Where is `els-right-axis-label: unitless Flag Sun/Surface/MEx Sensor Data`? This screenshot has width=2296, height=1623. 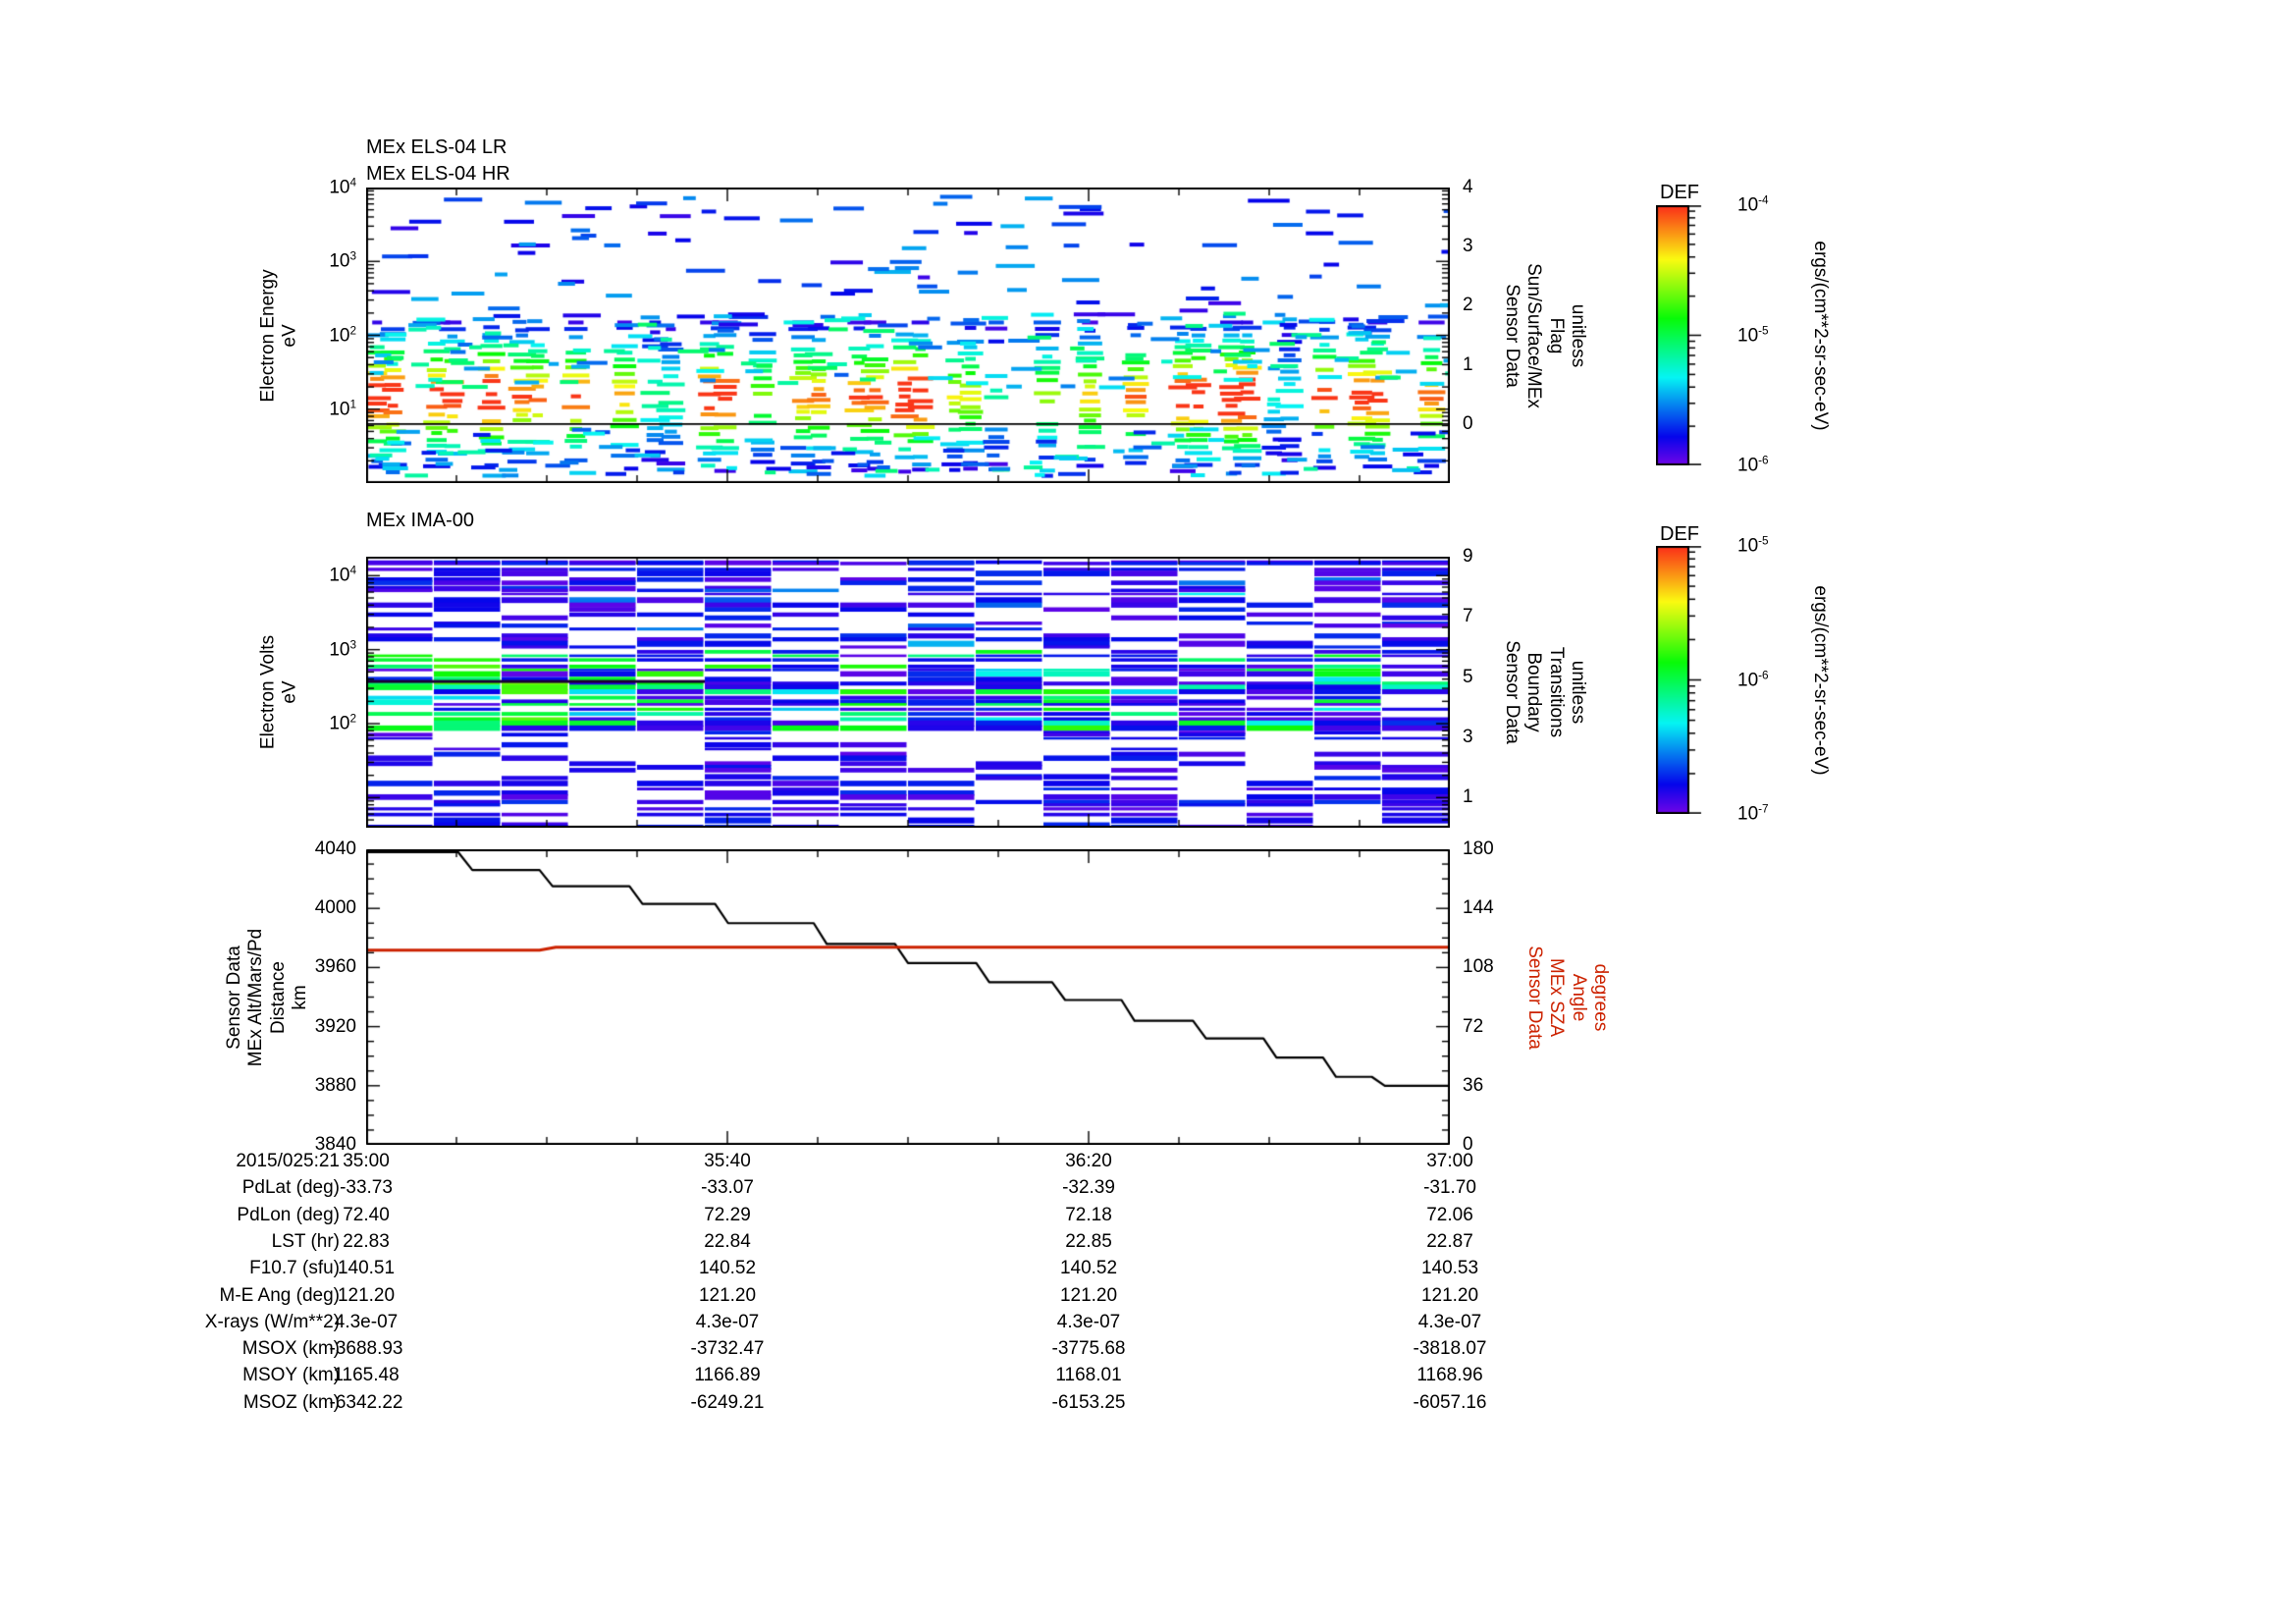 els-right-axis-label: unitless Flag Sun/Surface/MEx Sensor Data is located at coordinates (1545, 335).